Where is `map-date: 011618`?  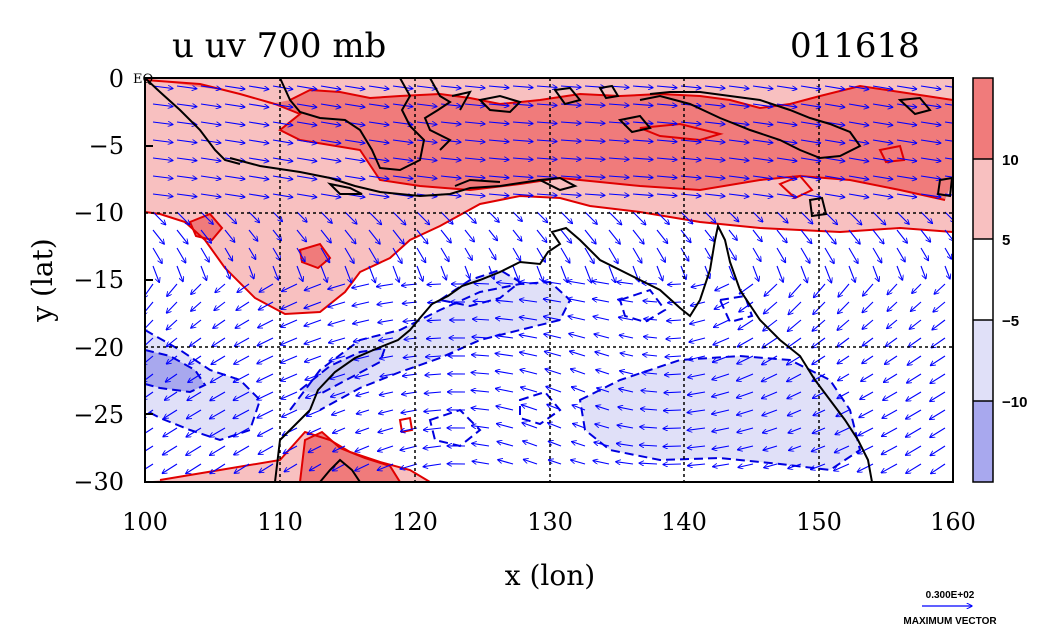
map-date: 011618 is located at coordinates (855, 46).